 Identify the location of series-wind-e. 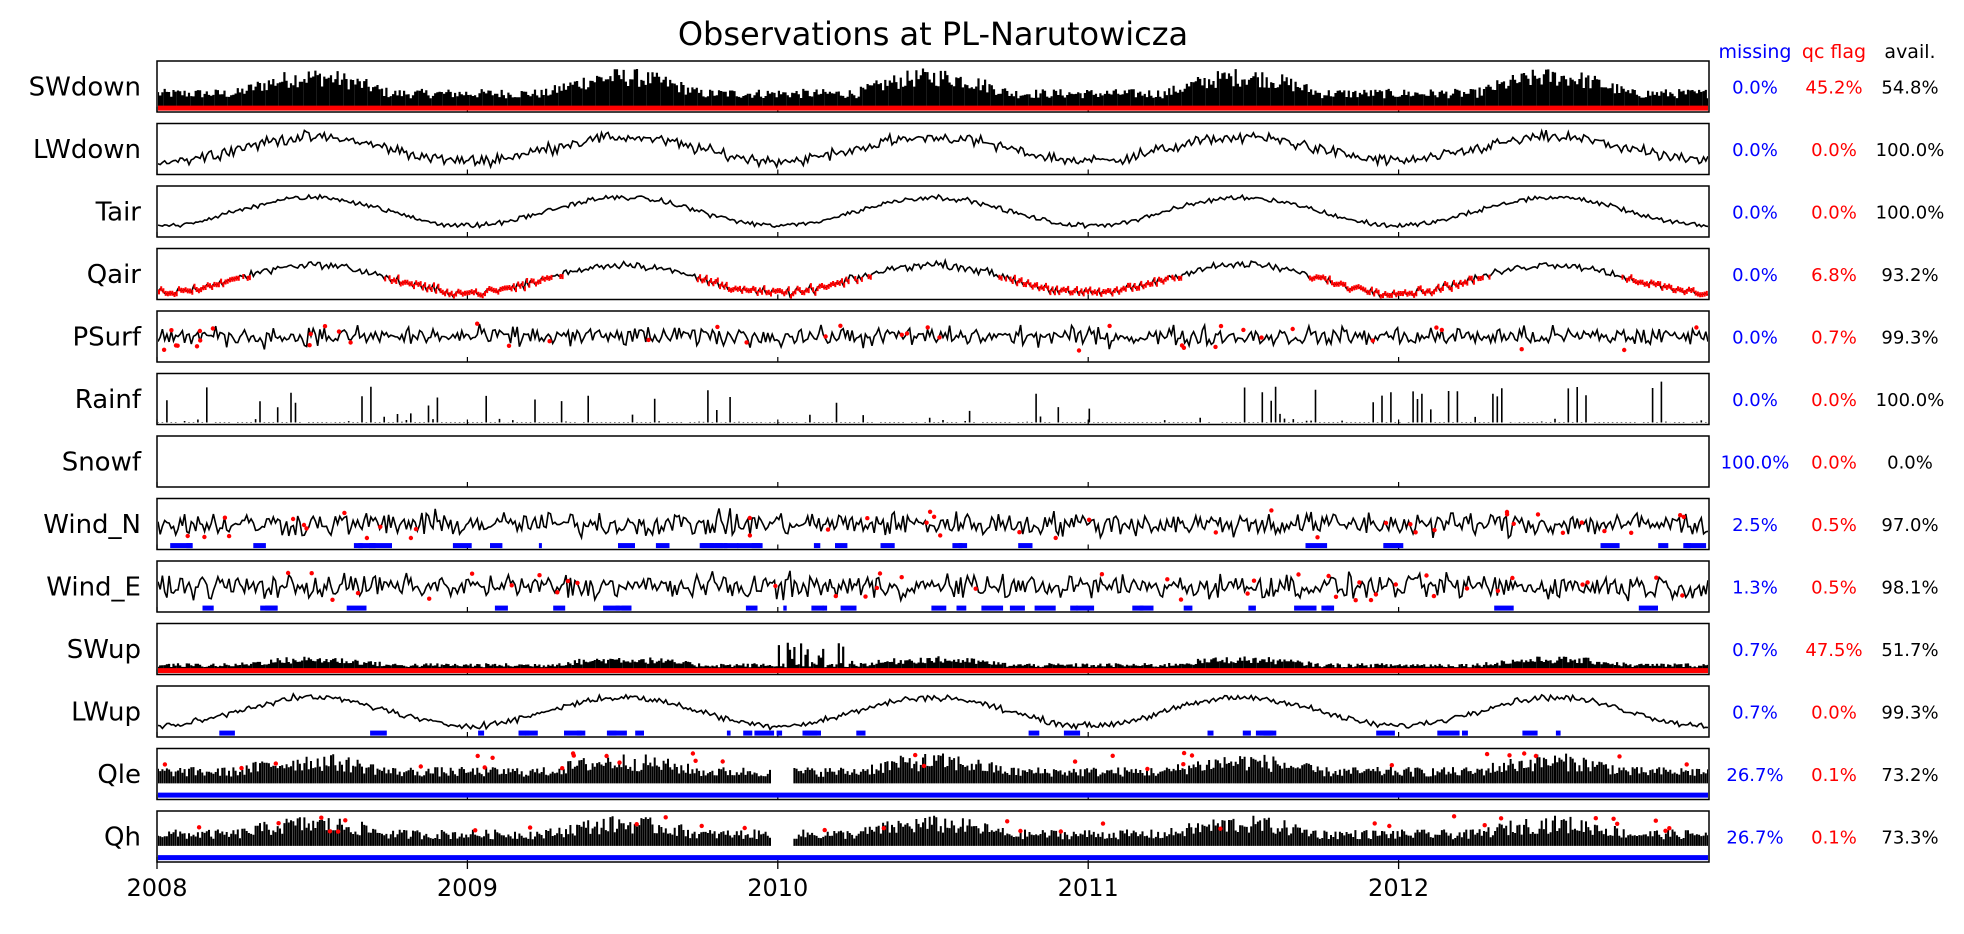
(933, 590).